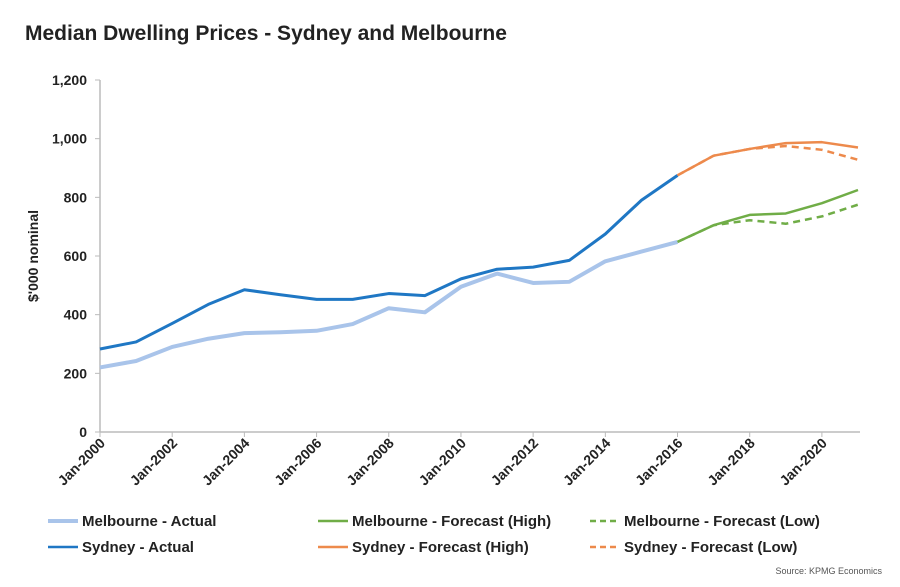 Image resolution: width=900 pixels, height=587 pixels. I want to click on series-line-melbourne-actual, so click(389, 304).